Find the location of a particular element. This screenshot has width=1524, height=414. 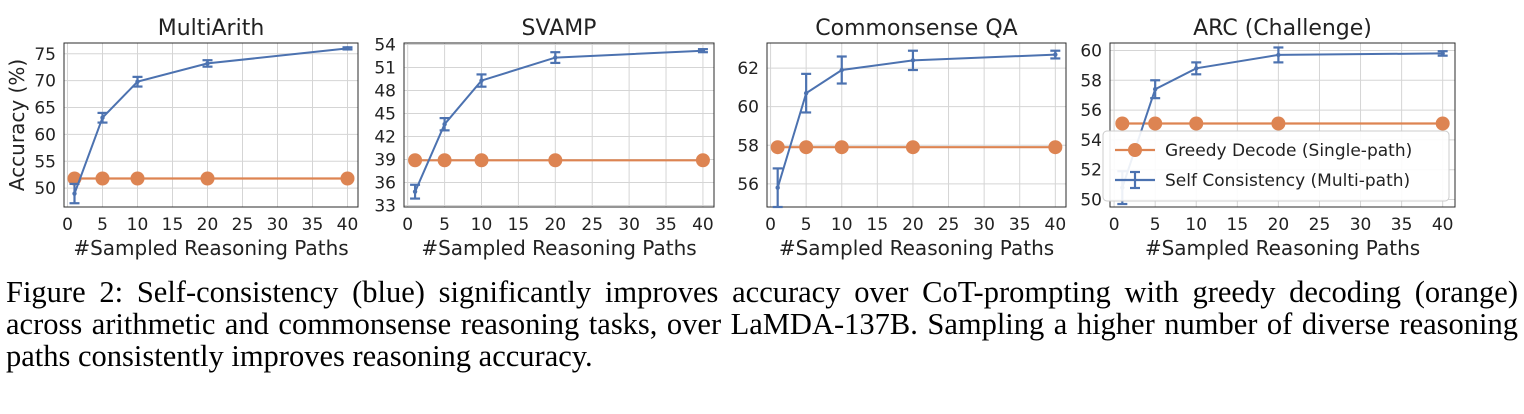

legend-item: Greedy Decode (Single-path) is located at coordinates (1263, 151).